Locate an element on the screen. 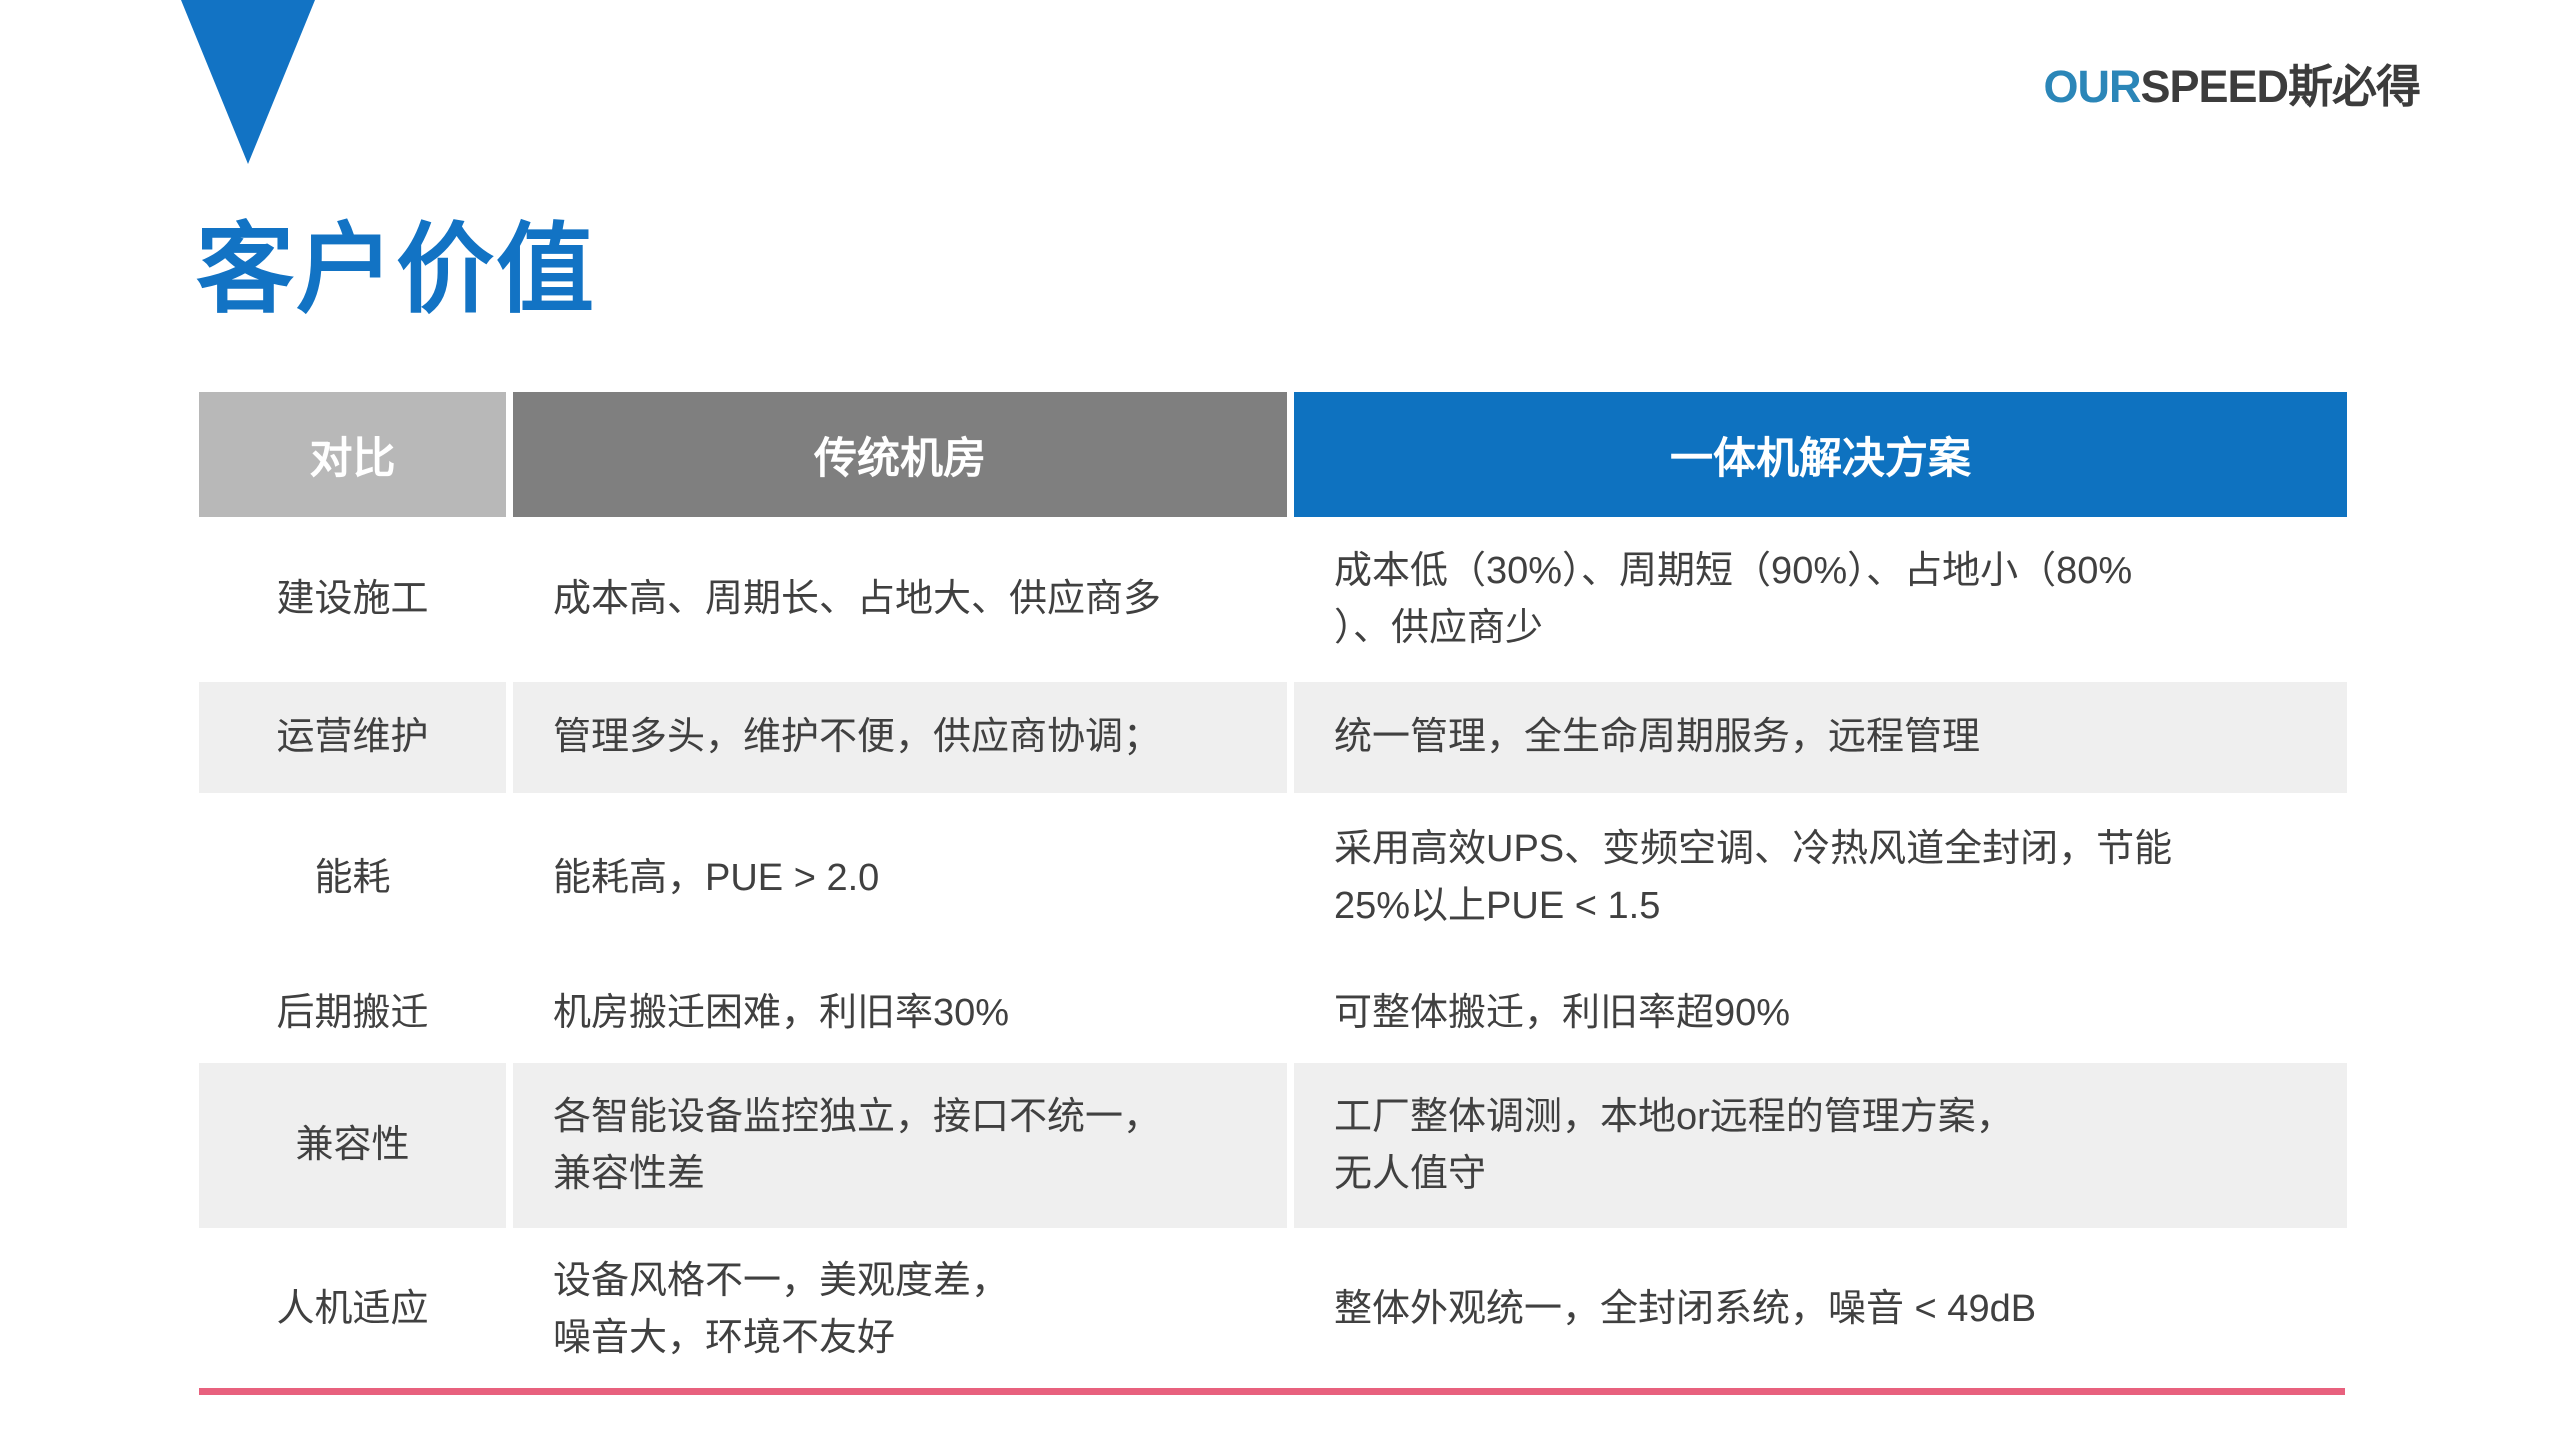  row-traditional-value: 设备风格不一，美观度差， 噪音大，环境不友好 is located at coordinates (781, 1309).